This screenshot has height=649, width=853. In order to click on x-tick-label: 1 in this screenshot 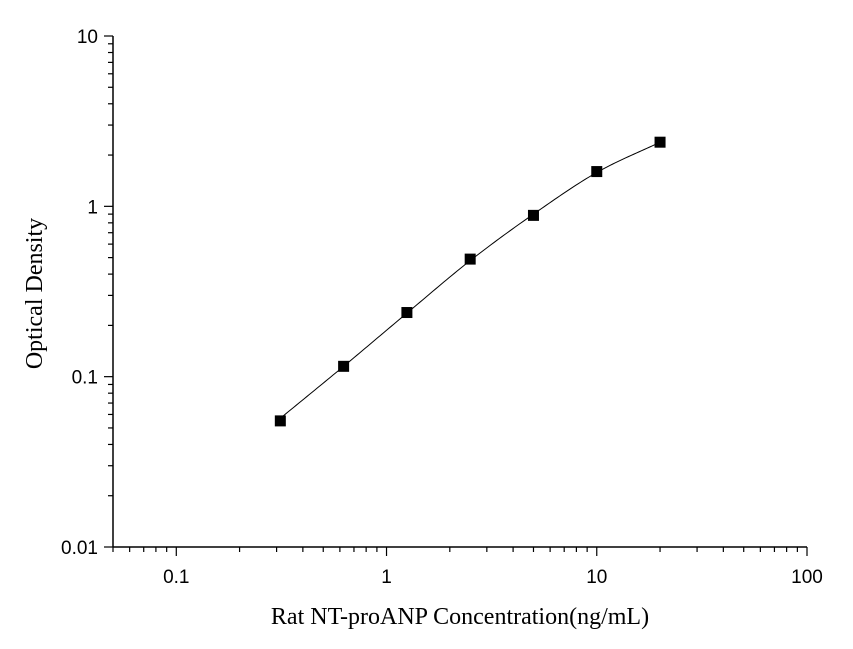, I will do `click(386, 577)`.